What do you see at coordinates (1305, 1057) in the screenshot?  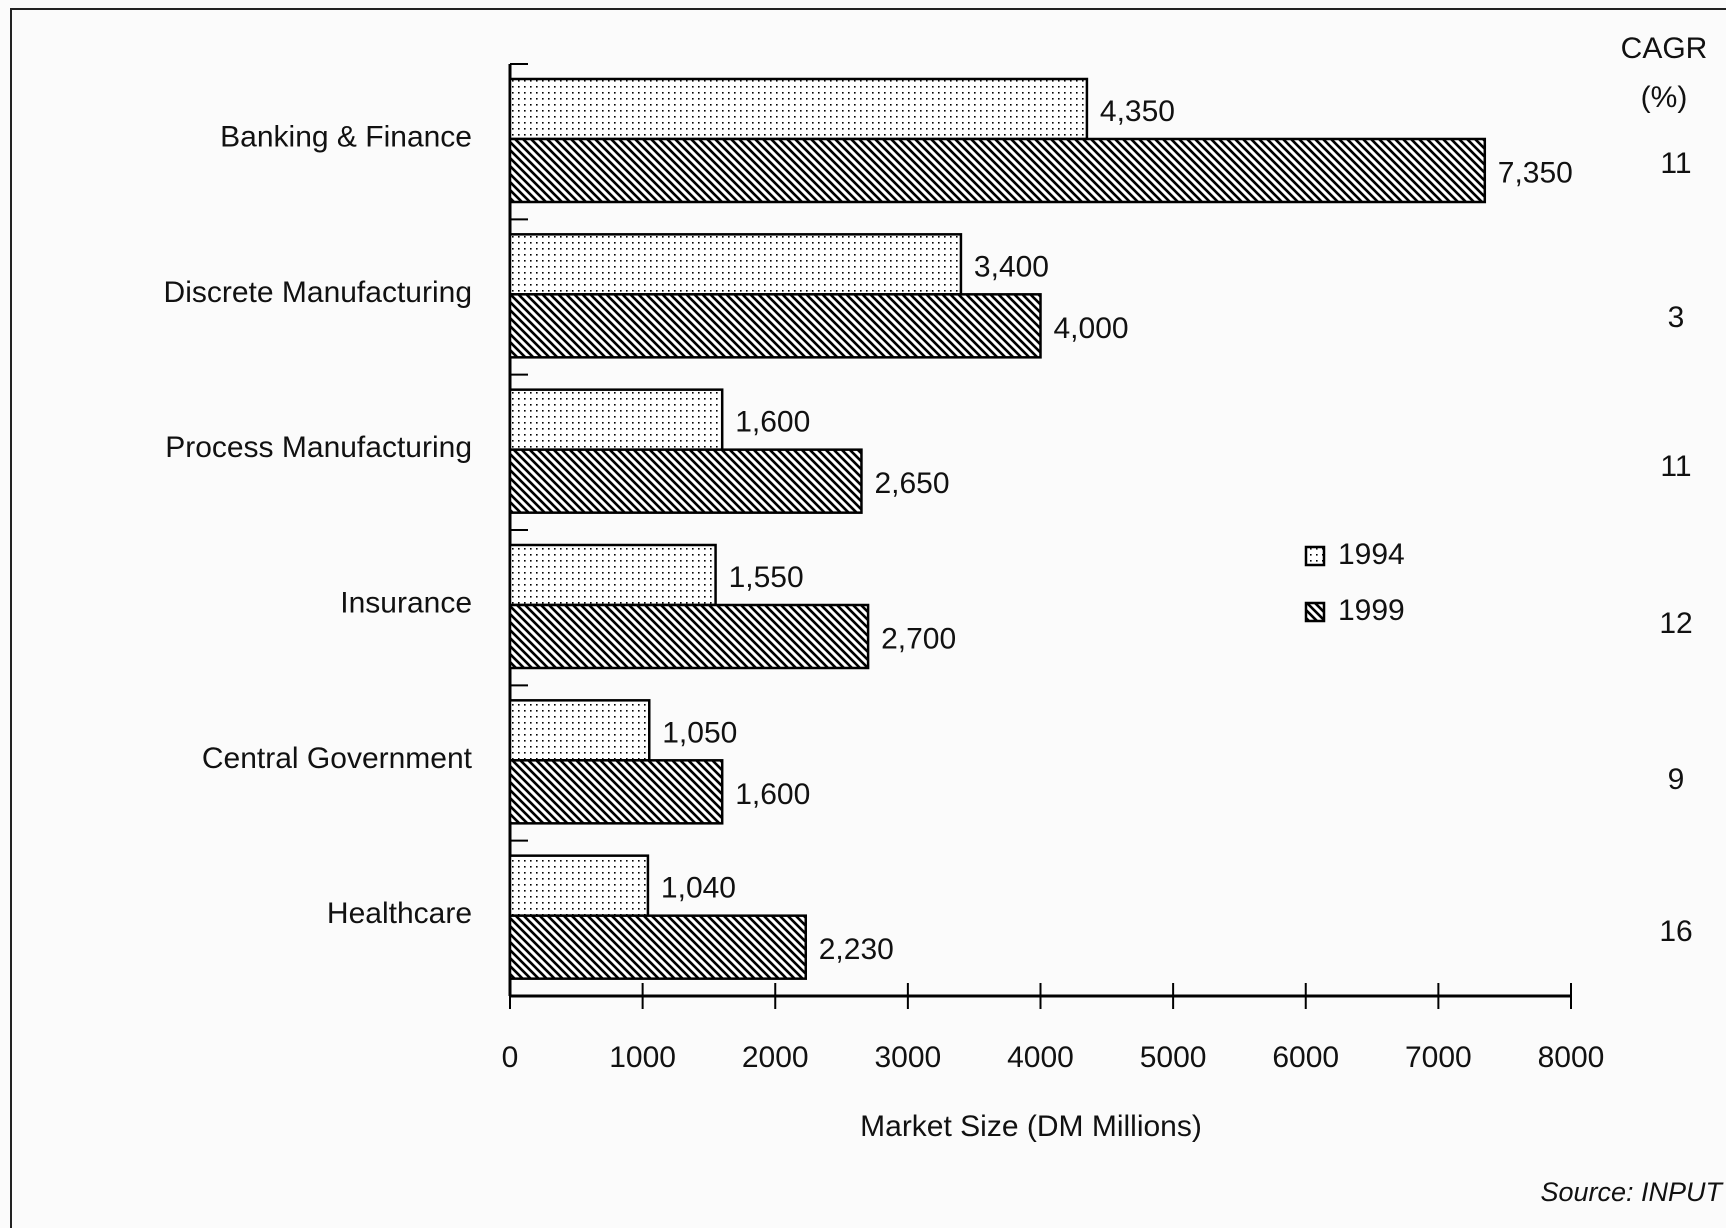 I see `x-tick-label: 6000` at bounding box center [1305, 1057].